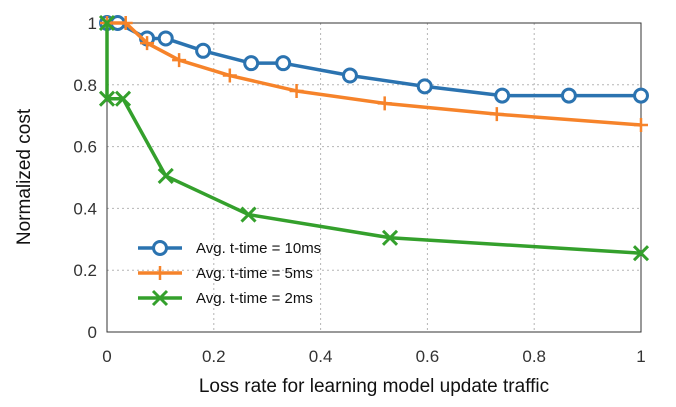 Image resolution: width=676 pixels, height=407 pixels. I want to click on y-tick-label: 0, so click(92, 332).